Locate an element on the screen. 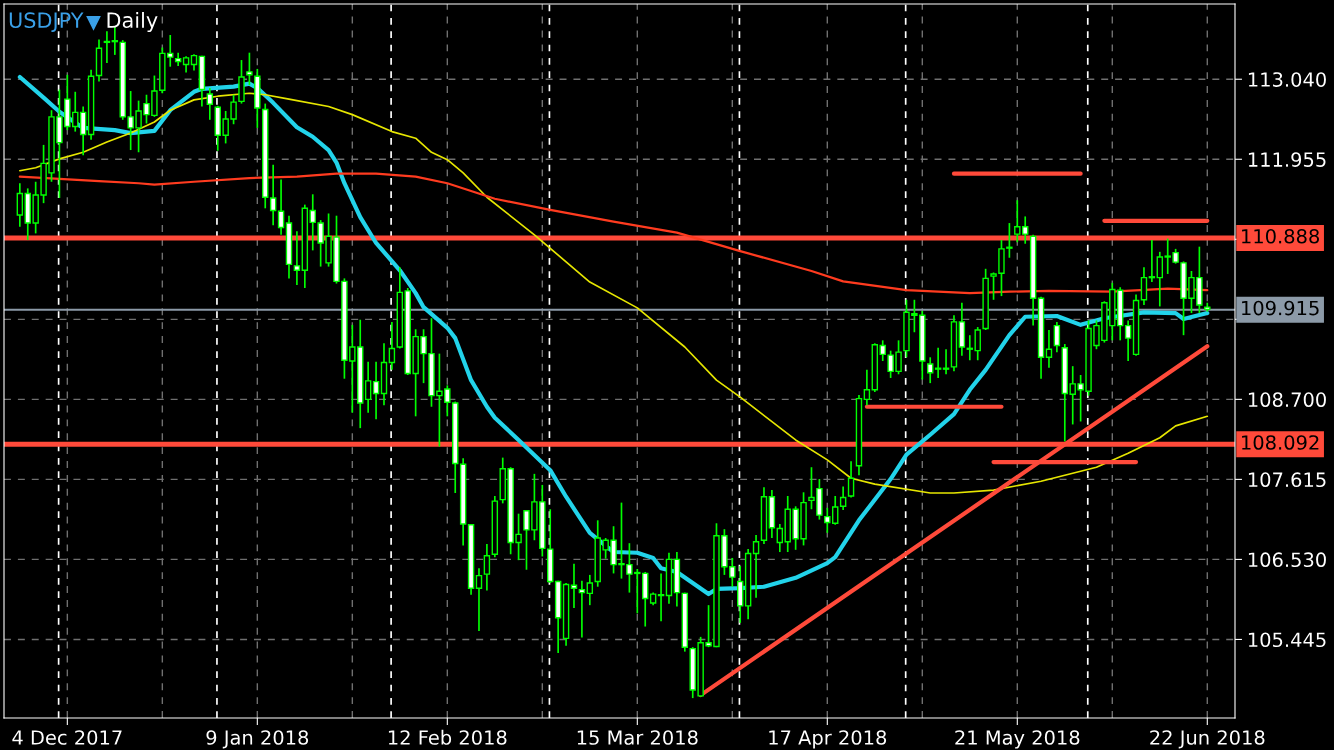  y-tick-label: 107.615 is located at coordinates (1287, 480).